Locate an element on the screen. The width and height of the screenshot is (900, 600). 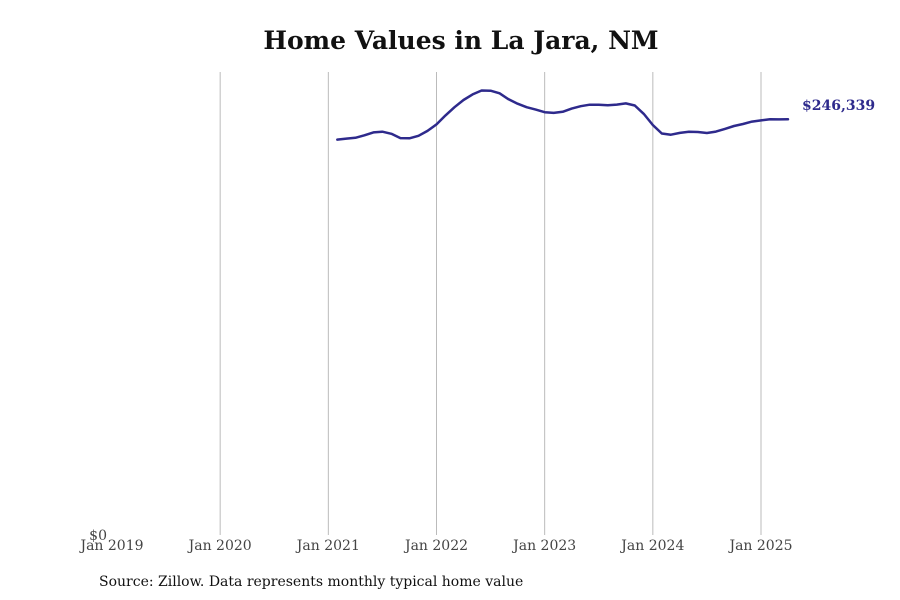
x-tick-label: Jan 2023 is located at coordinates (543, 546).